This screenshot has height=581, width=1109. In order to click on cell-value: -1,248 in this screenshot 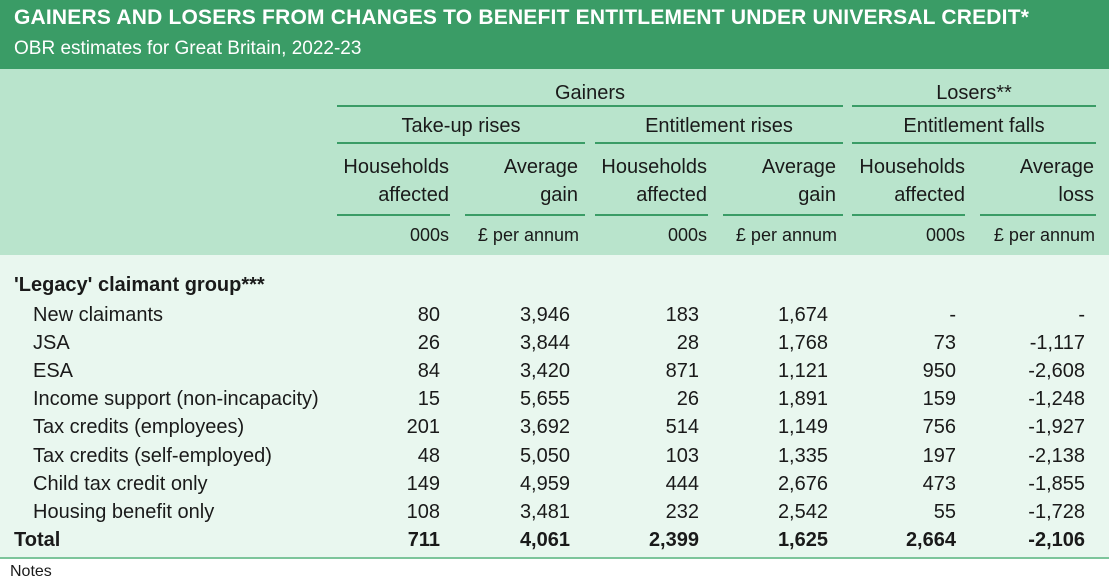, I will do `click(1056, 399)`.